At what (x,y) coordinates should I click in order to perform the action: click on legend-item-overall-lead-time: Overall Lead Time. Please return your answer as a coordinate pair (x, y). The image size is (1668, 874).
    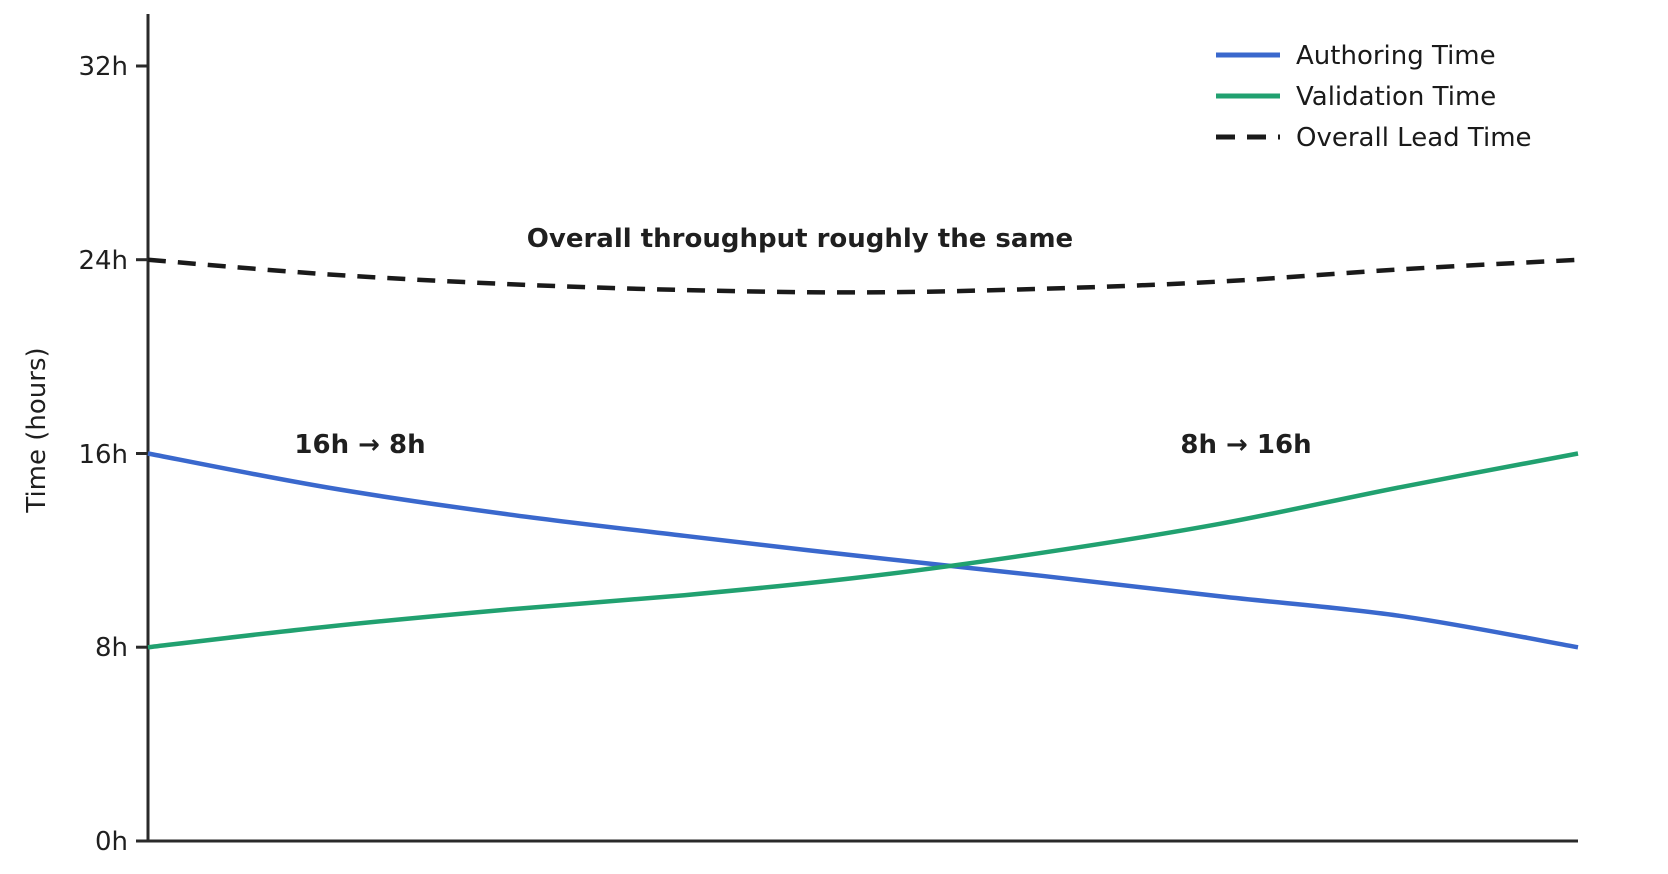
    Looking at the image, I should click on (1374, 138).